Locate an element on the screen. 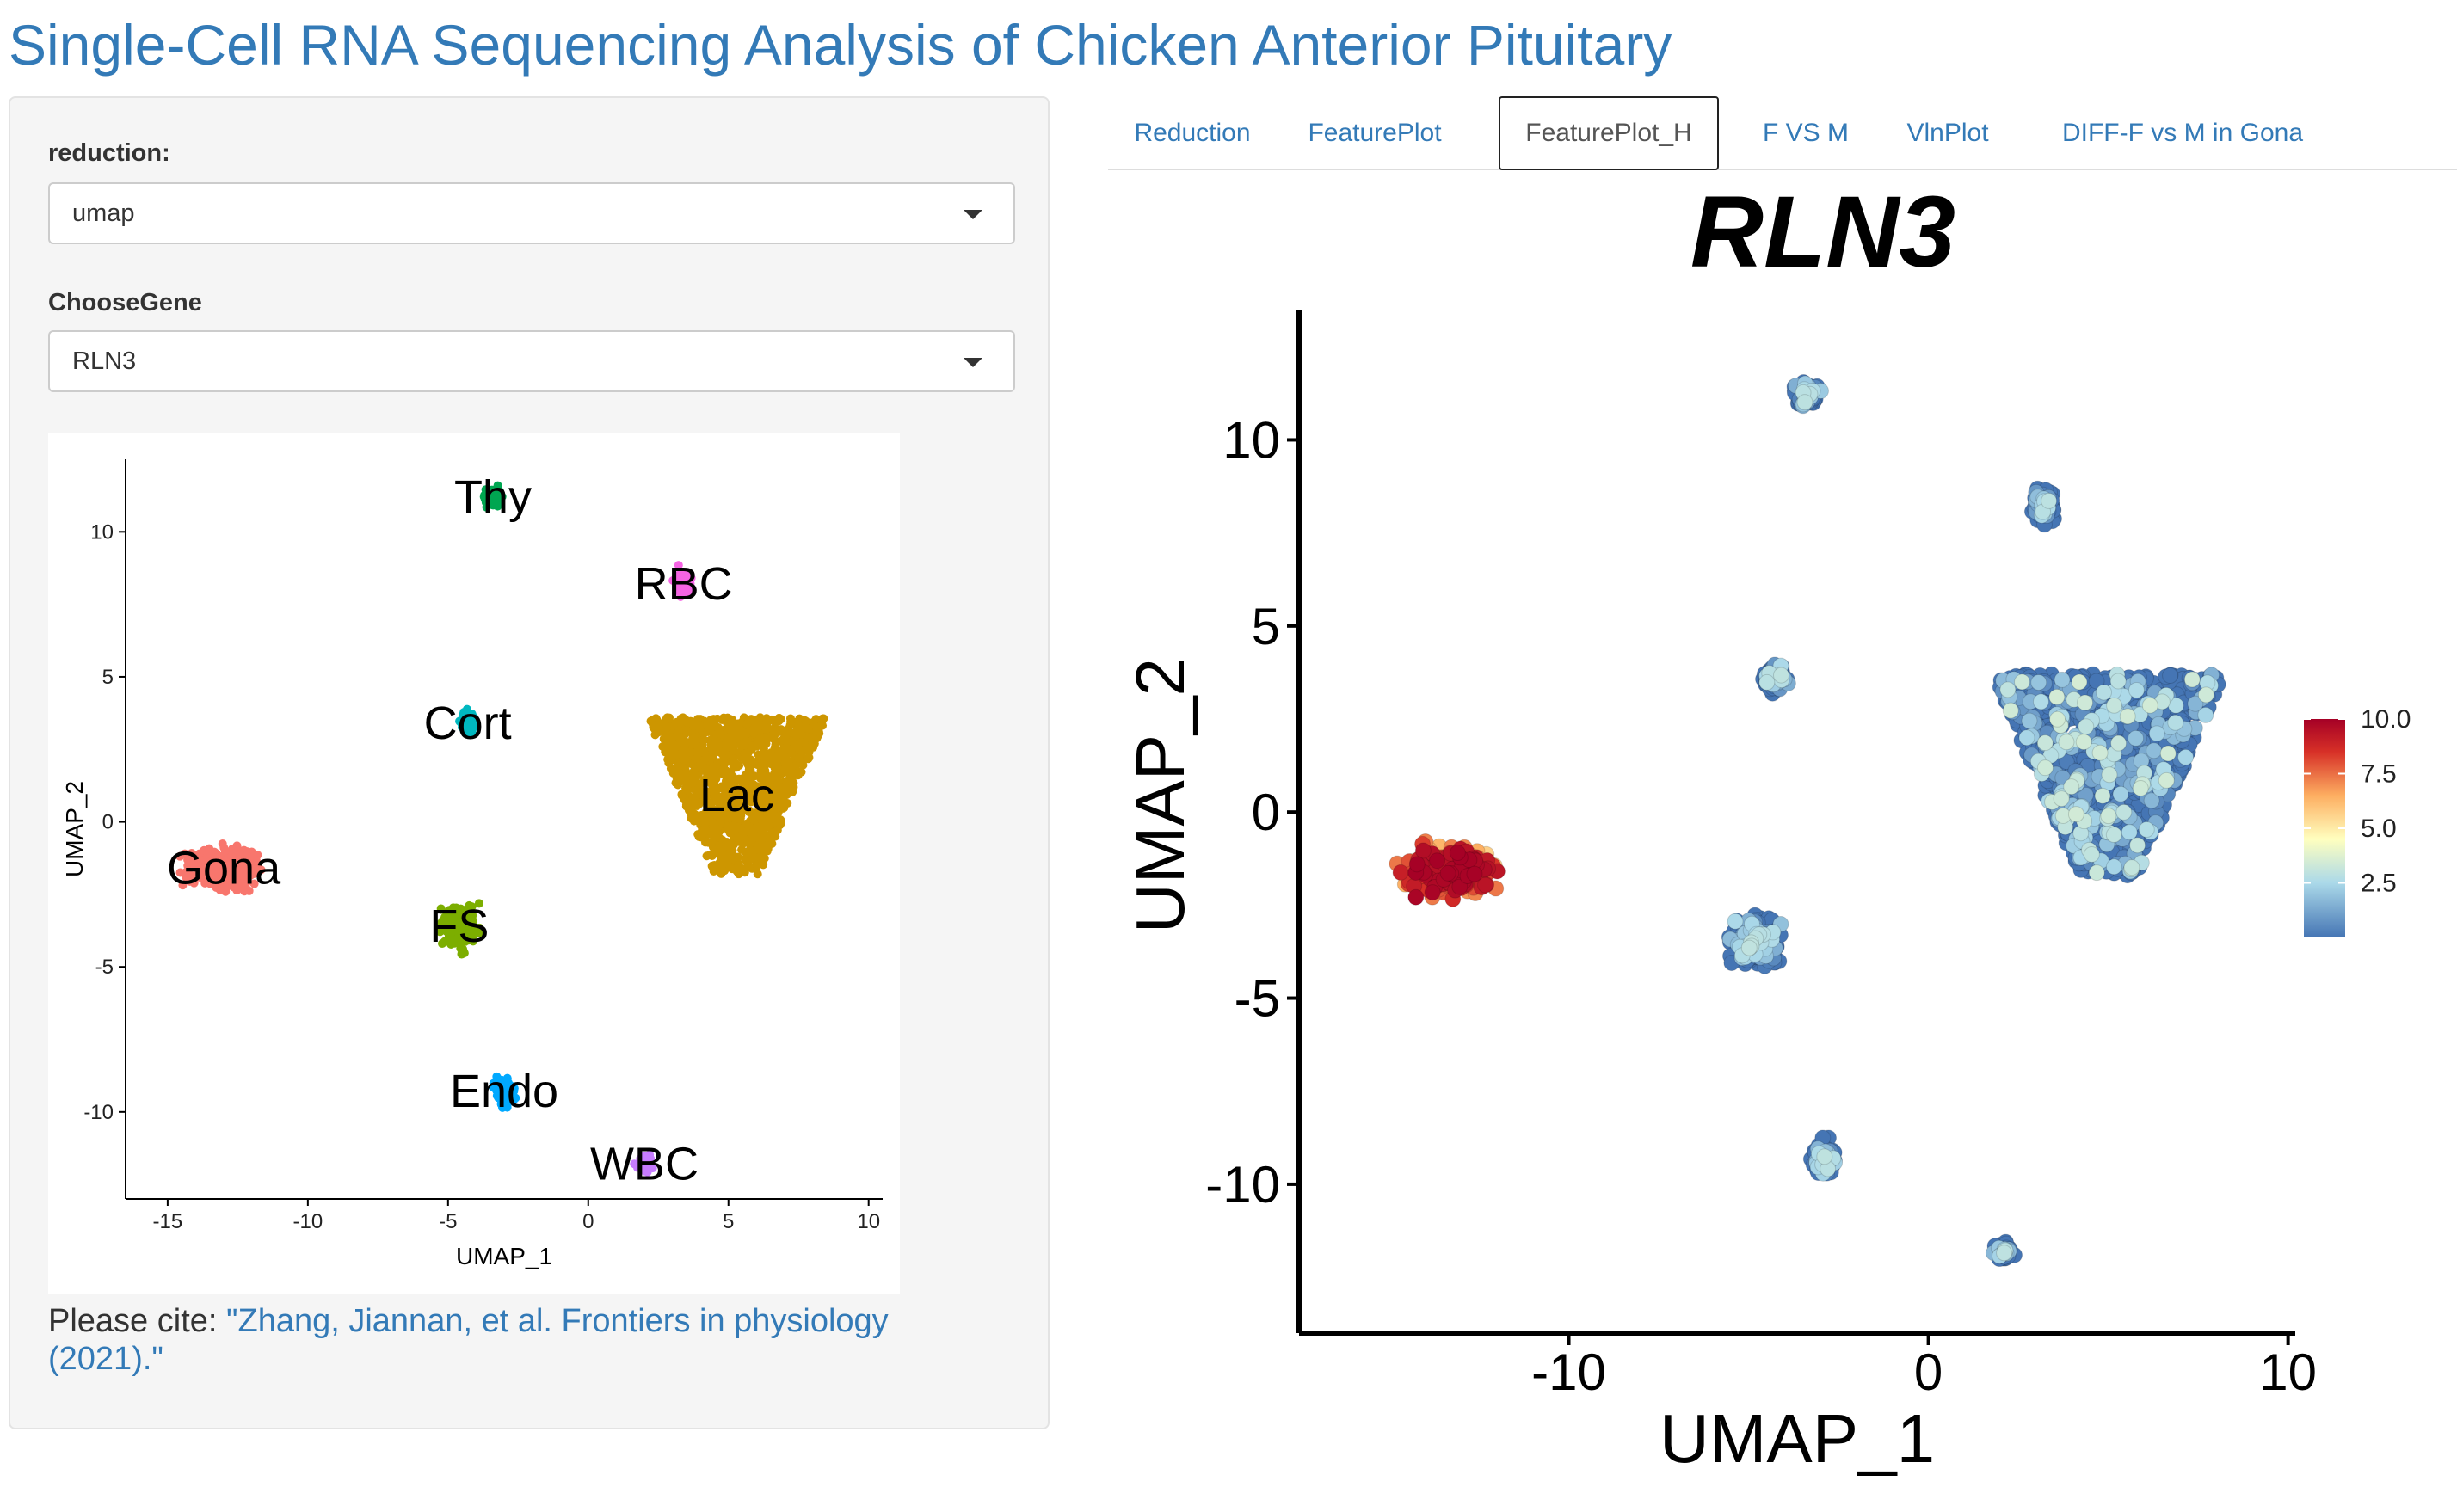  tab-f-vs-m: F VS M is located at coordinates (1806, 133).